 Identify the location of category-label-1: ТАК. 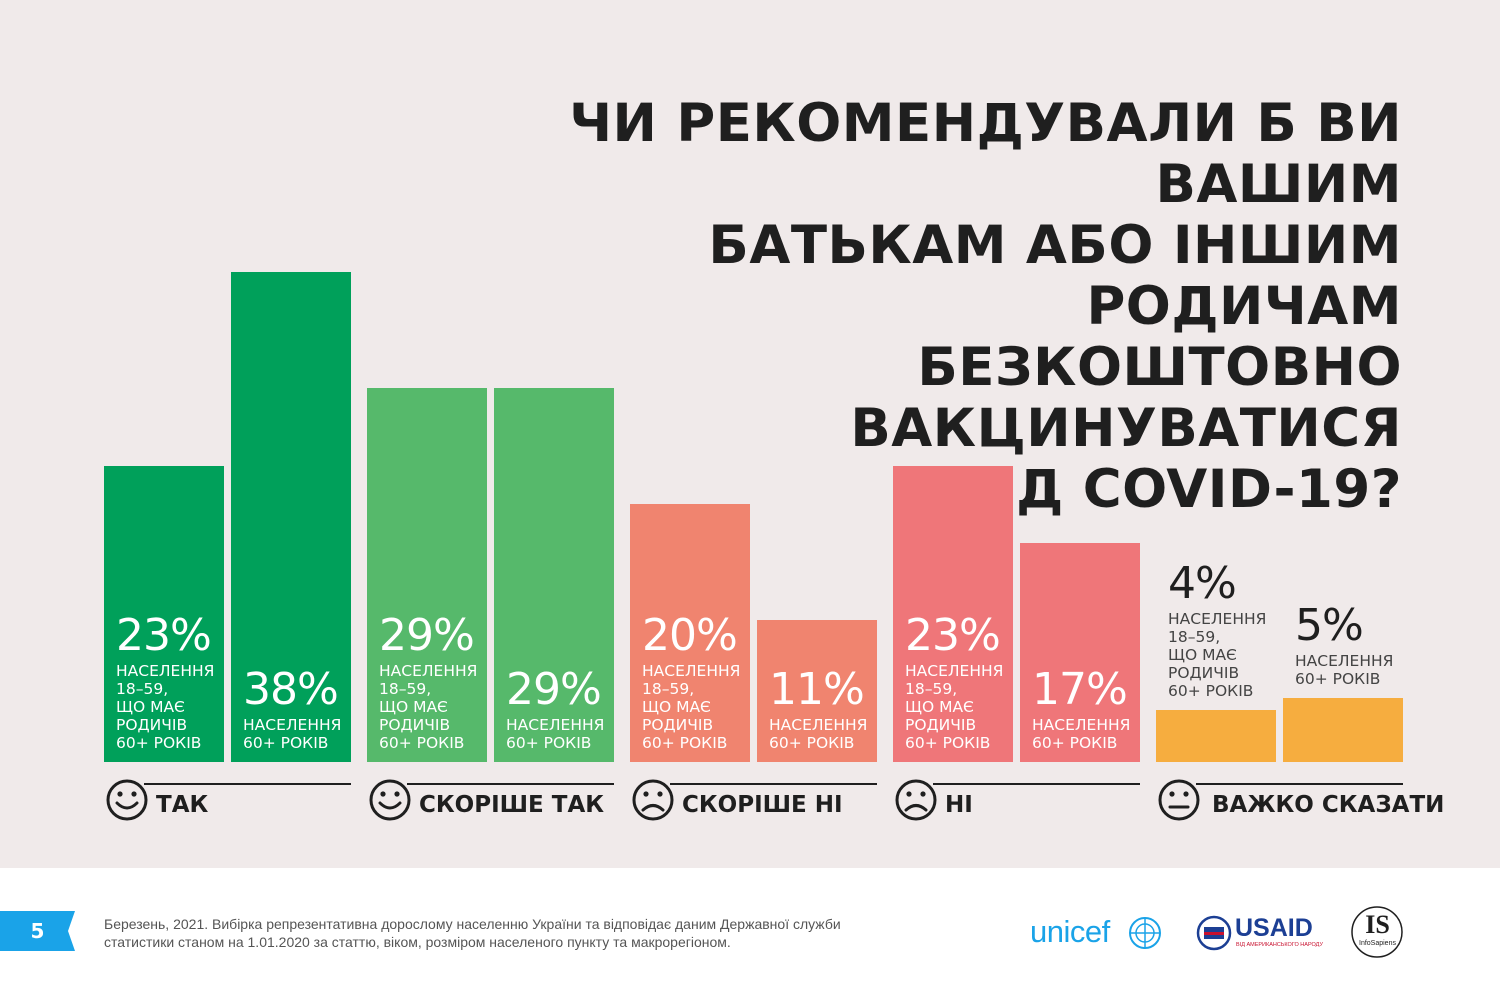
(182, 805).